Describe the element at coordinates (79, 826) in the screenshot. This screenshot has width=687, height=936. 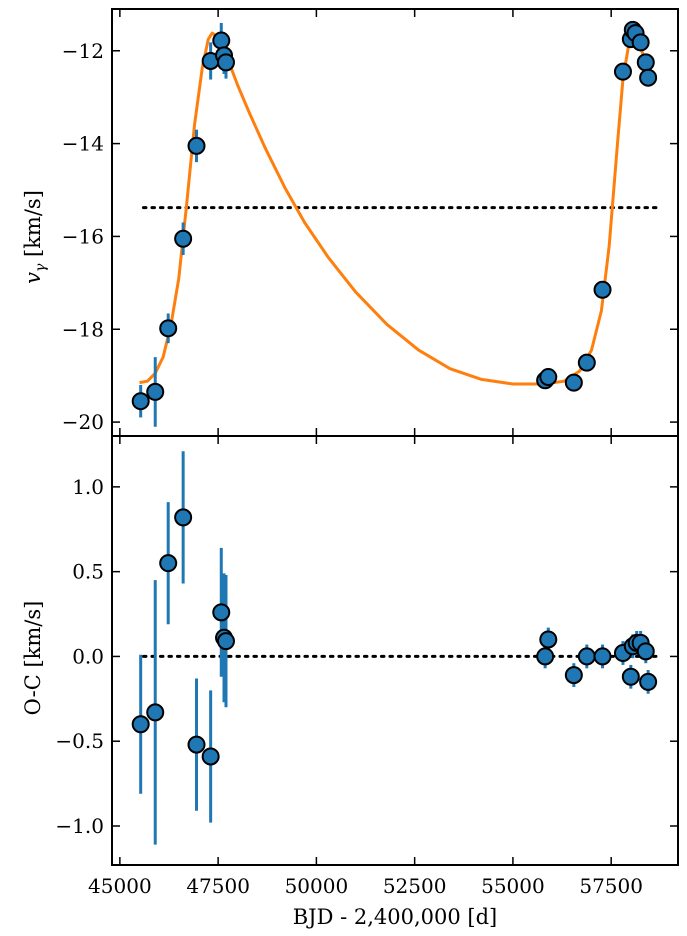
I see `y-tick-label: −1.0` at that location.